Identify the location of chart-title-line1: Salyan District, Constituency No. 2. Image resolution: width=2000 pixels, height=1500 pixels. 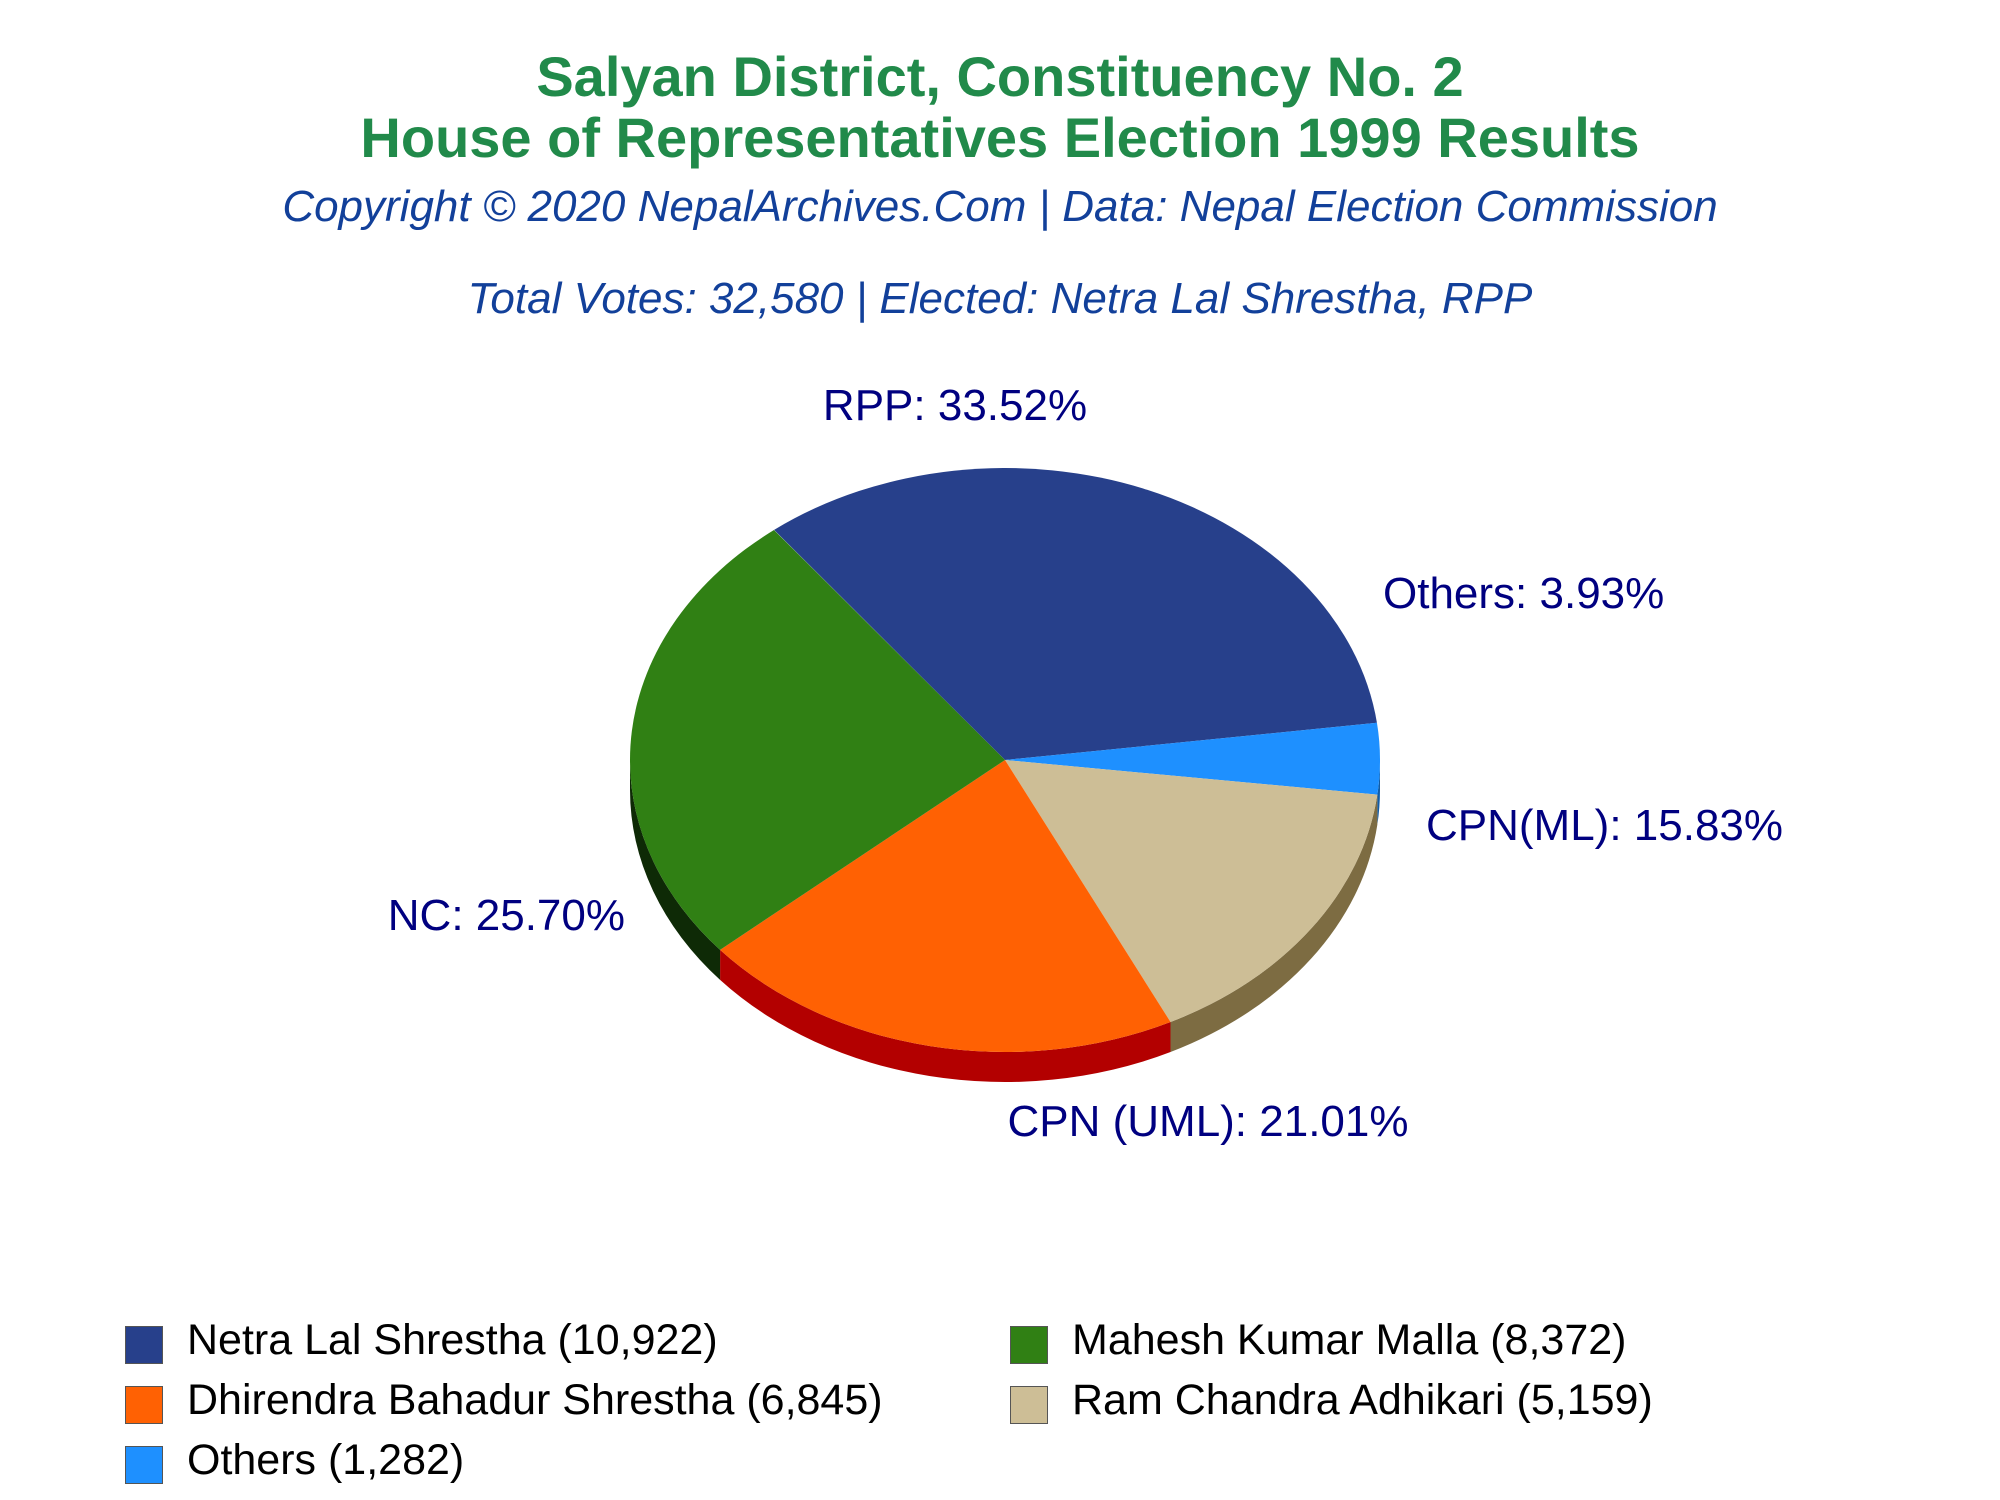
(1000, 76).